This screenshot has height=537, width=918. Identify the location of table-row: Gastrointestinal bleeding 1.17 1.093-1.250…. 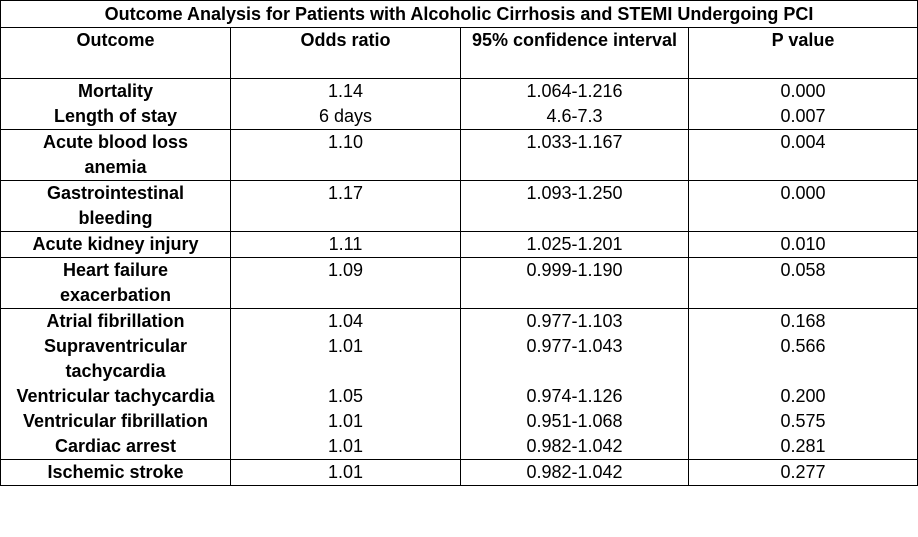
(459, 206).